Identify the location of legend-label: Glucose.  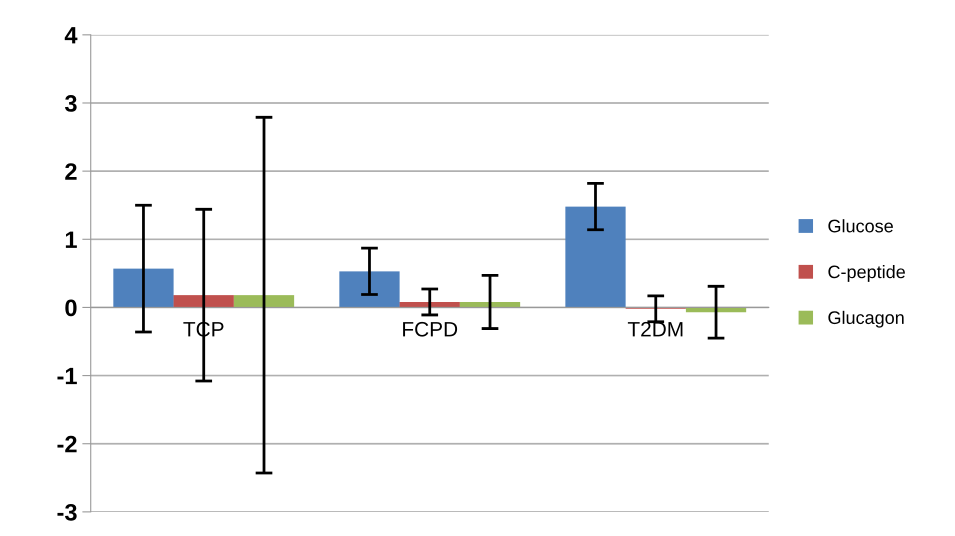
(860, 225).